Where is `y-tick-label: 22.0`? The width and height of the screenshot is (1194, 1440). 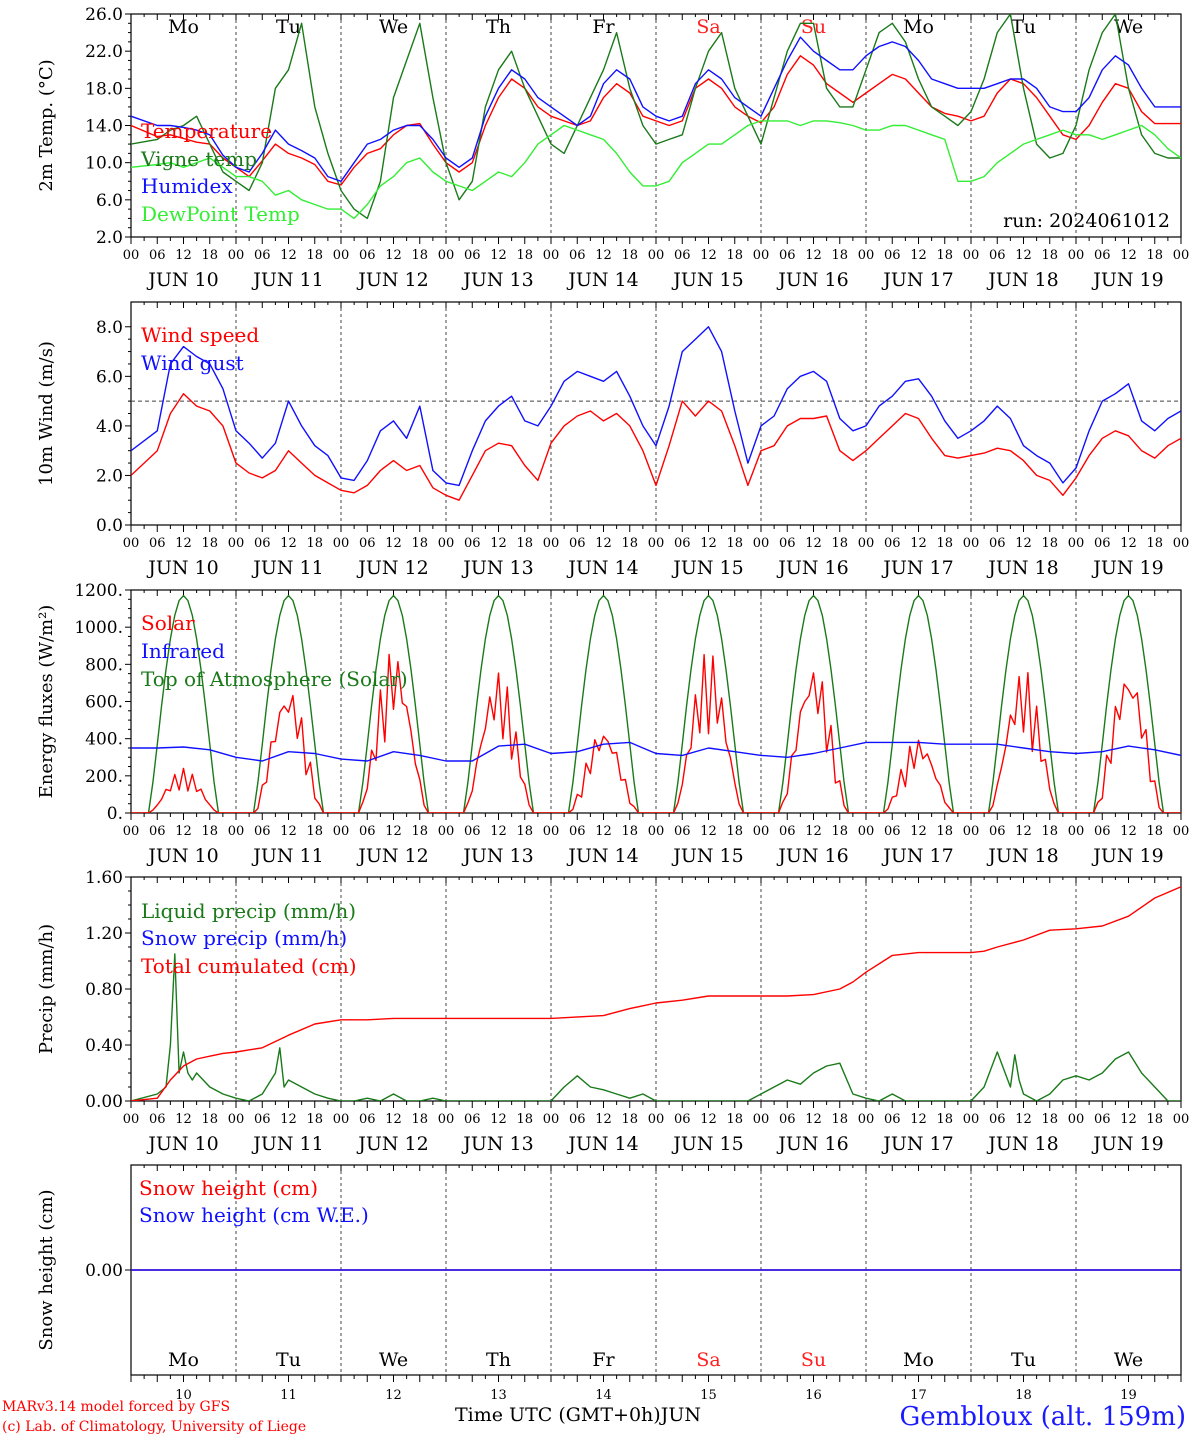 y-tick-label: 22.0 is located at coordinates (104, 52).